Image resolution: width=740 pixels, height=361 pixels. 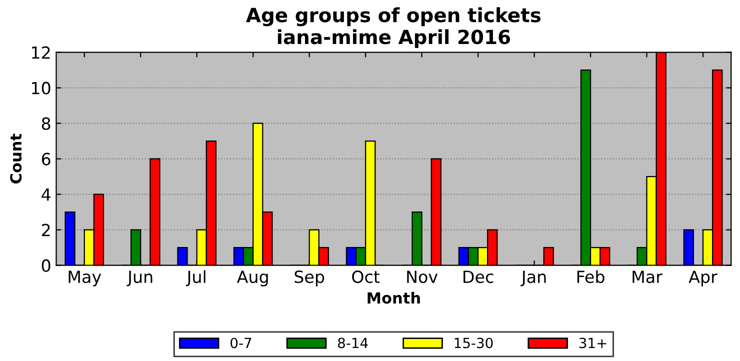 What do you see at coordinates (533, 278) in the screenshot?
I see `x-tick-label: Jan` at bounding box center [533, 278].